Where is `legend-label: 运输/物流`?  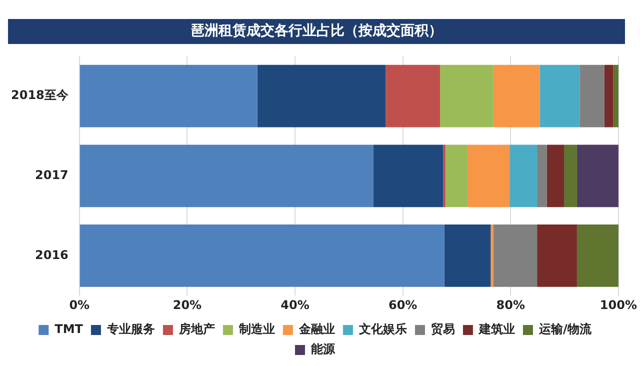
legend-label: 运输/物流 is located at coordinates (565, 329).